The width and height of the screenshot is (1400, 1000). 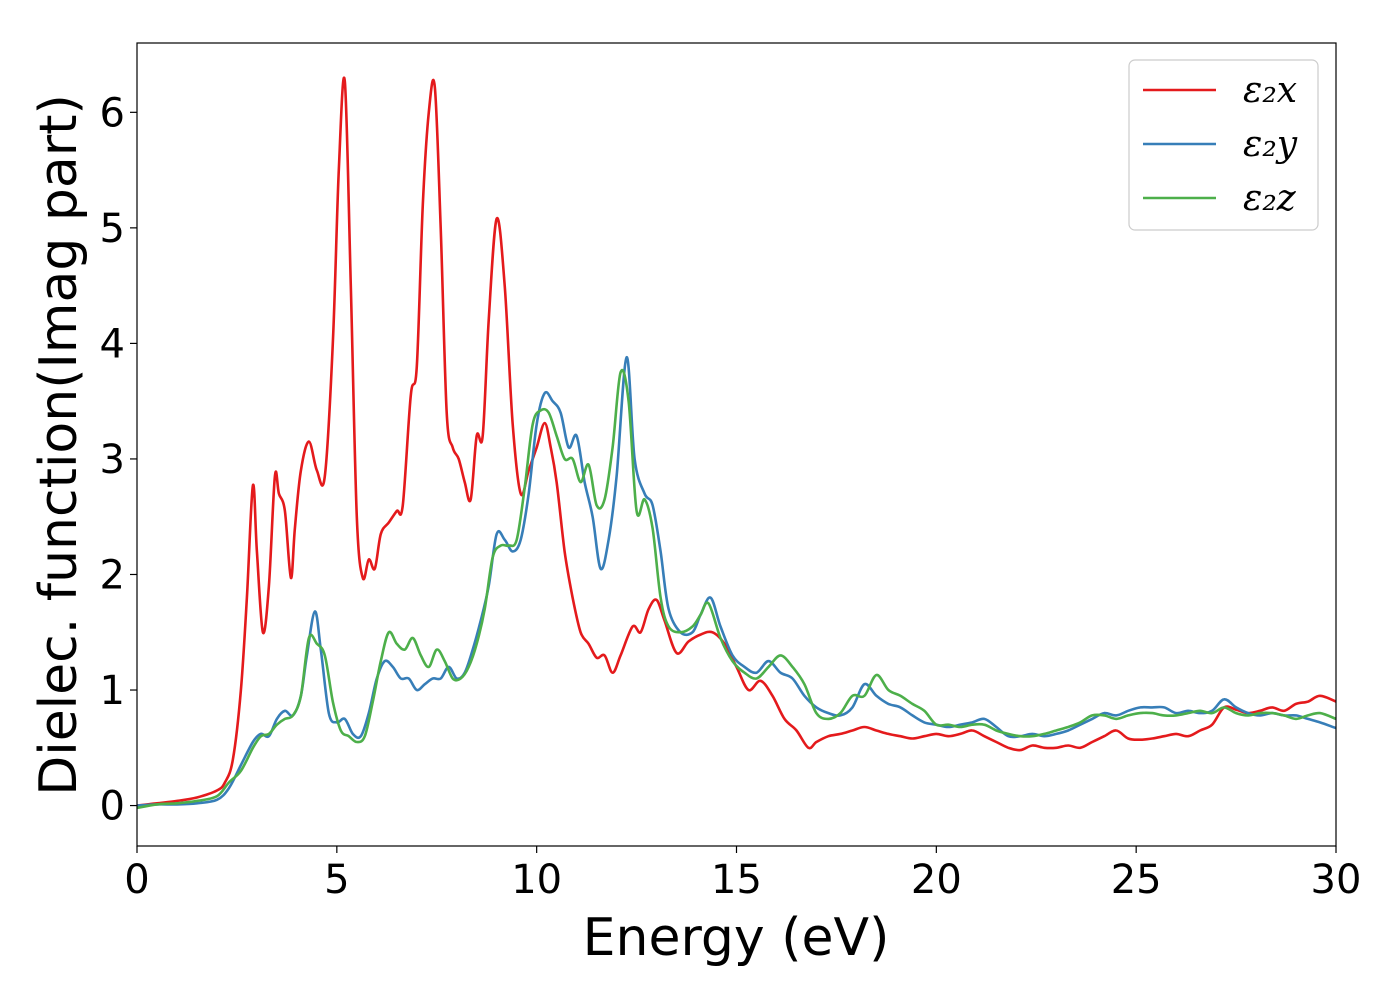 What do you see at coordinates (112, 113) in the screenshot?
I see `y-tick-label: 6` at bounding box center [112, 113].